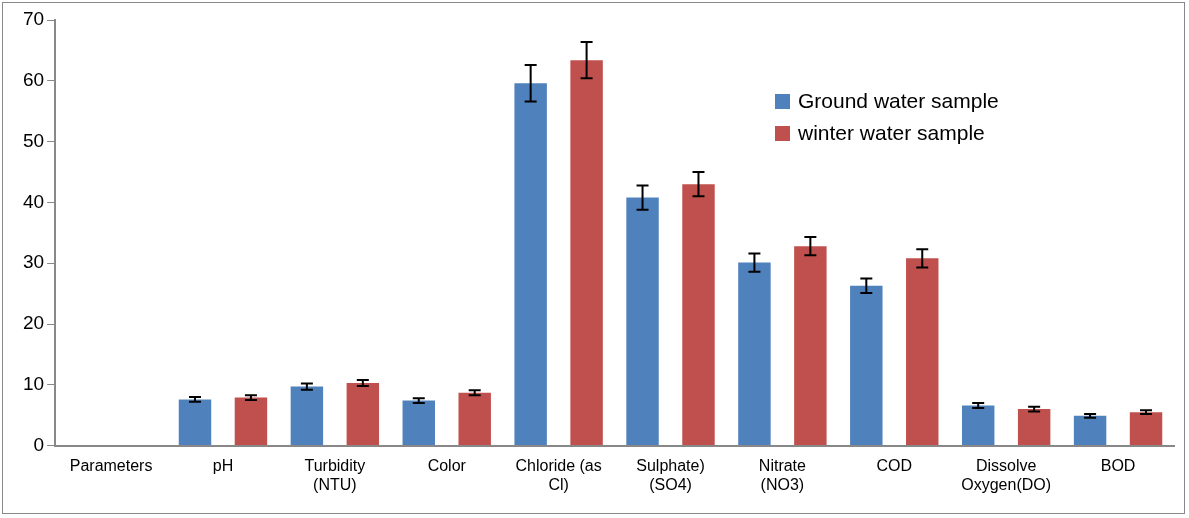  What do you see at coordinates (670, 474) in the screenshot?
I see `x-tick-label: Sulphate) (SO4)` at bounding box center [670, 474].